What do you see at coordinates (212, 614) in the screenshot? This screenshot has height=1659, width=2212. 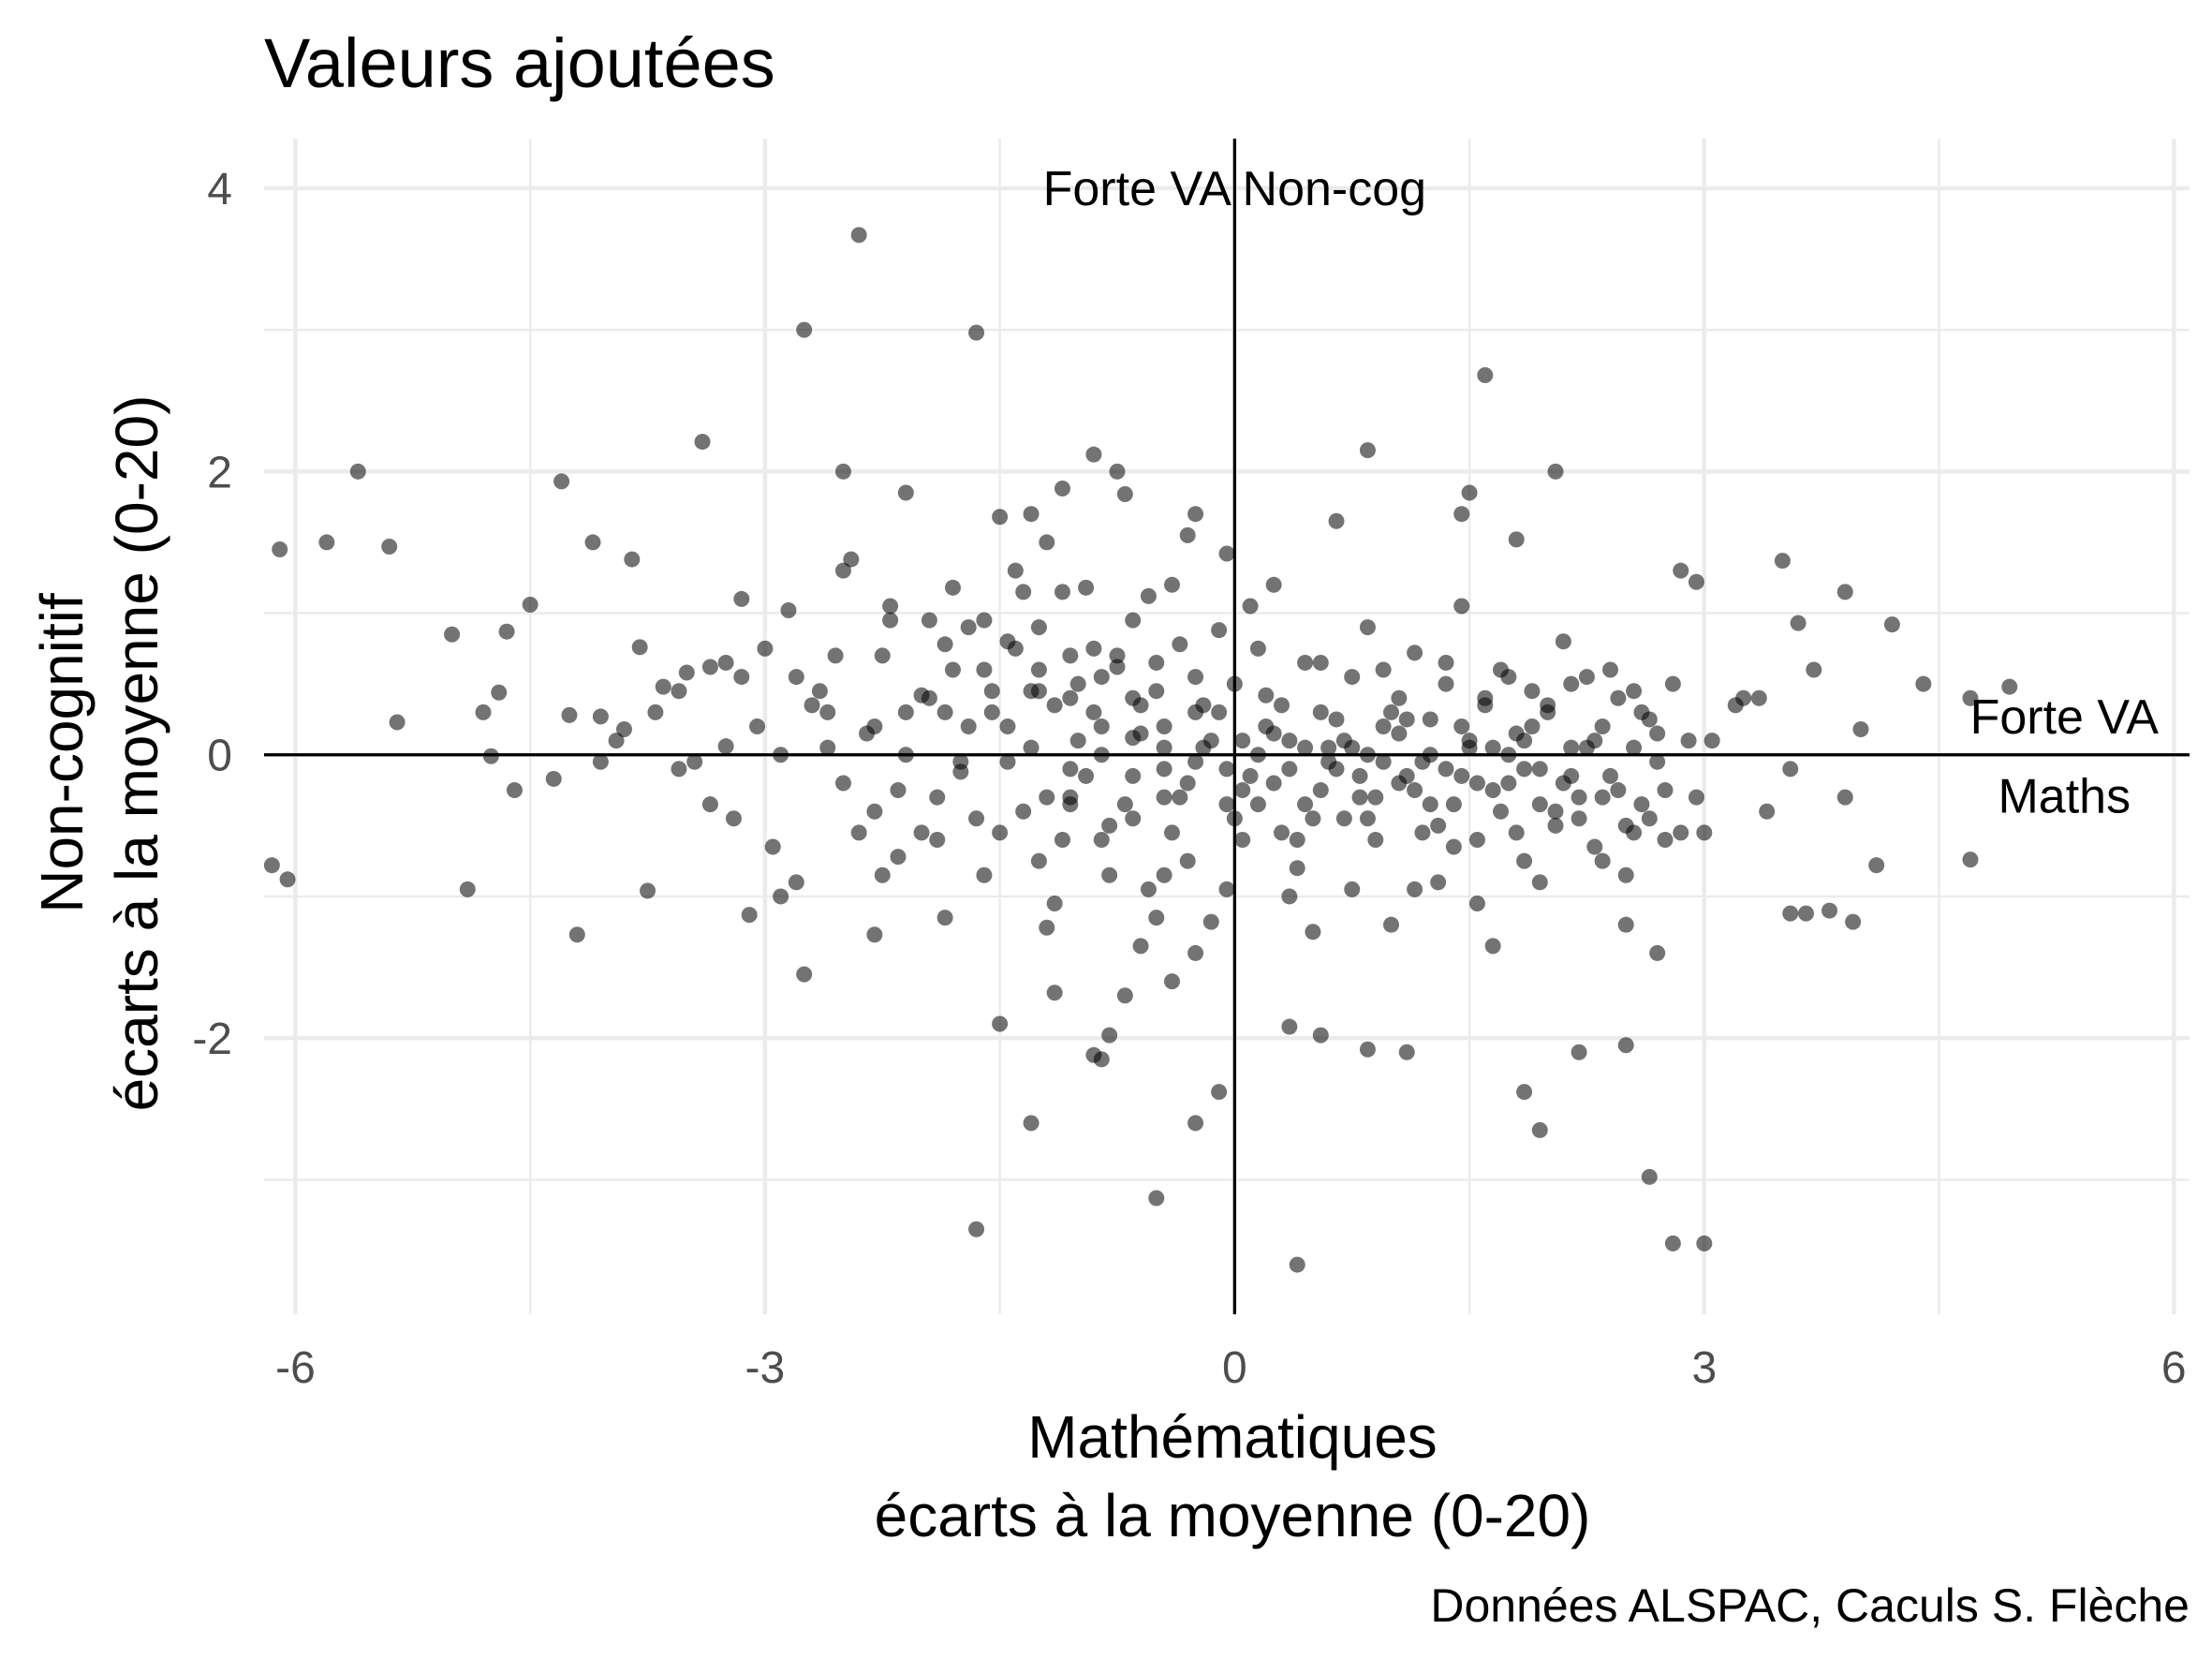 I see `y-tick-labels: -2 0 2 4` at bounding box center [212, 614].